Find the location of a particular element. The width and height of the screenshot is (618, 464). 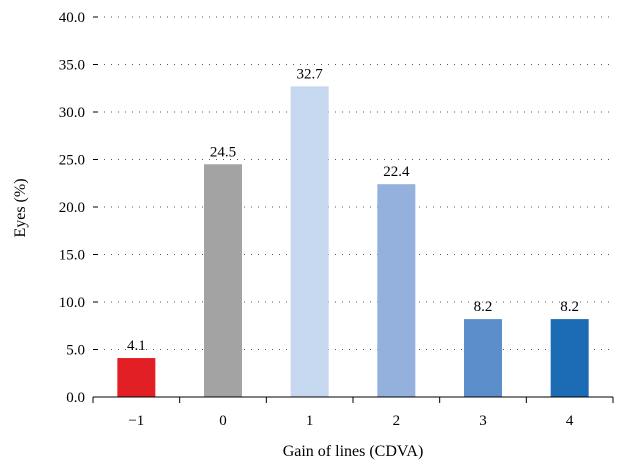

y-tick-label: 40.0 is located at coordinates (72, 18).